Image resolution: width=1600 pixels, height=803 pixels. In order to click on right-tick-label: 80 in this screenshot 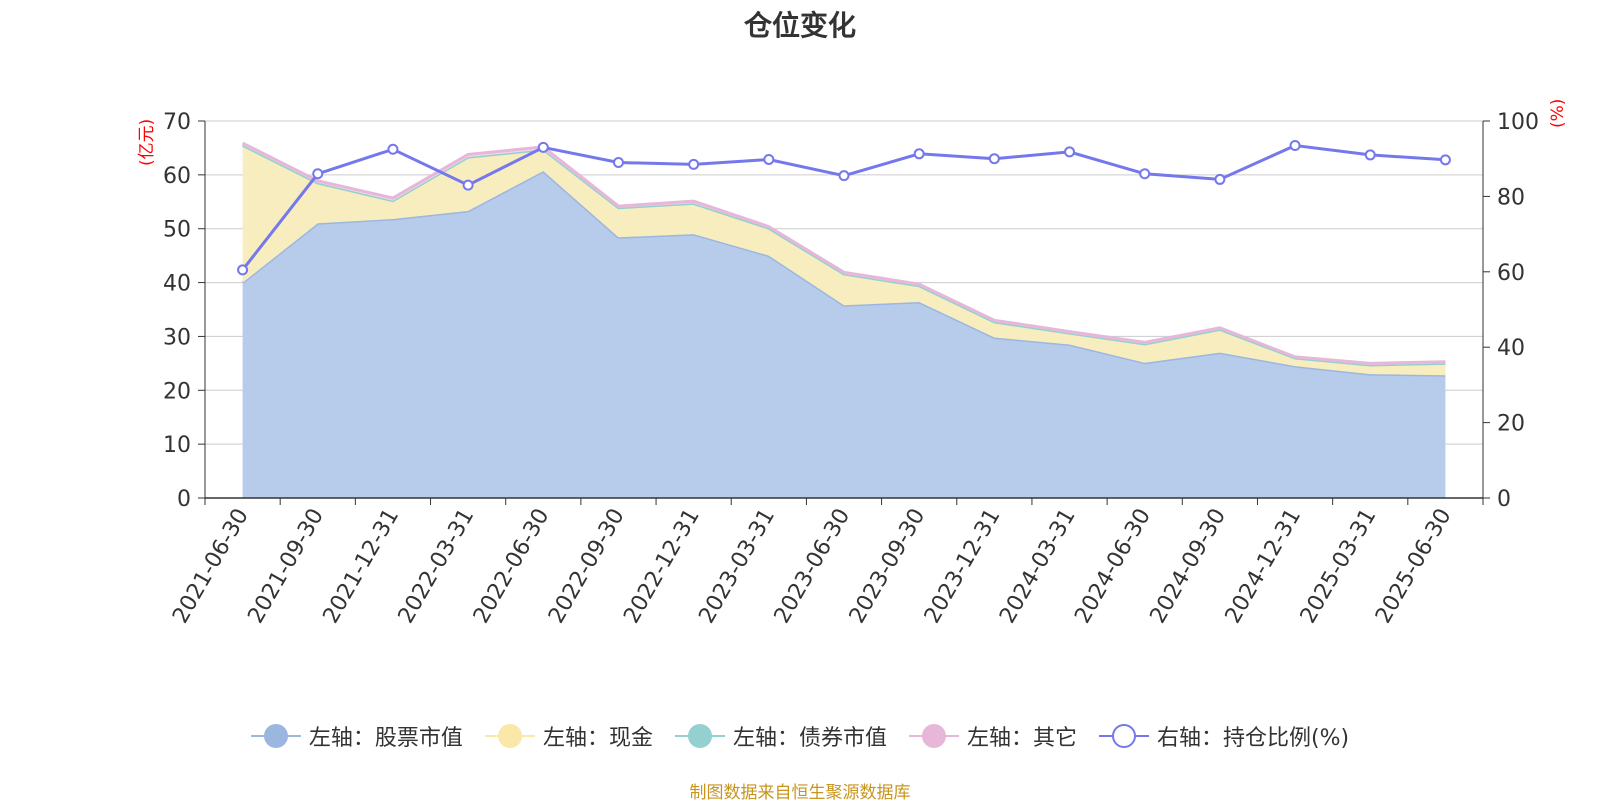, I will do `click(1511, 197)`.